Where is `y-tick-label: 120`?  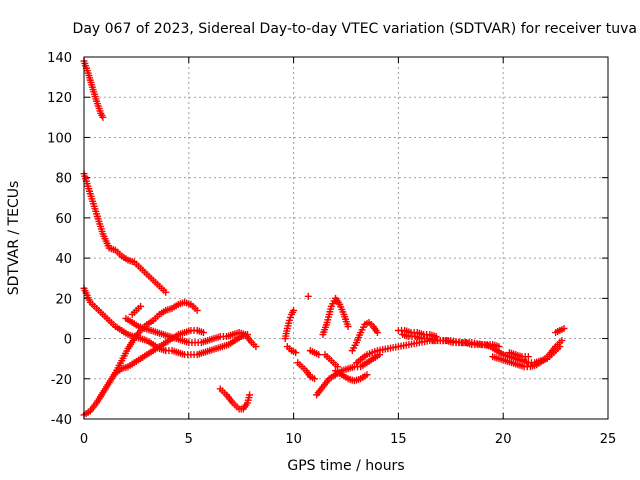 y-tick-label: 120 is located at coordinates (59, 98).